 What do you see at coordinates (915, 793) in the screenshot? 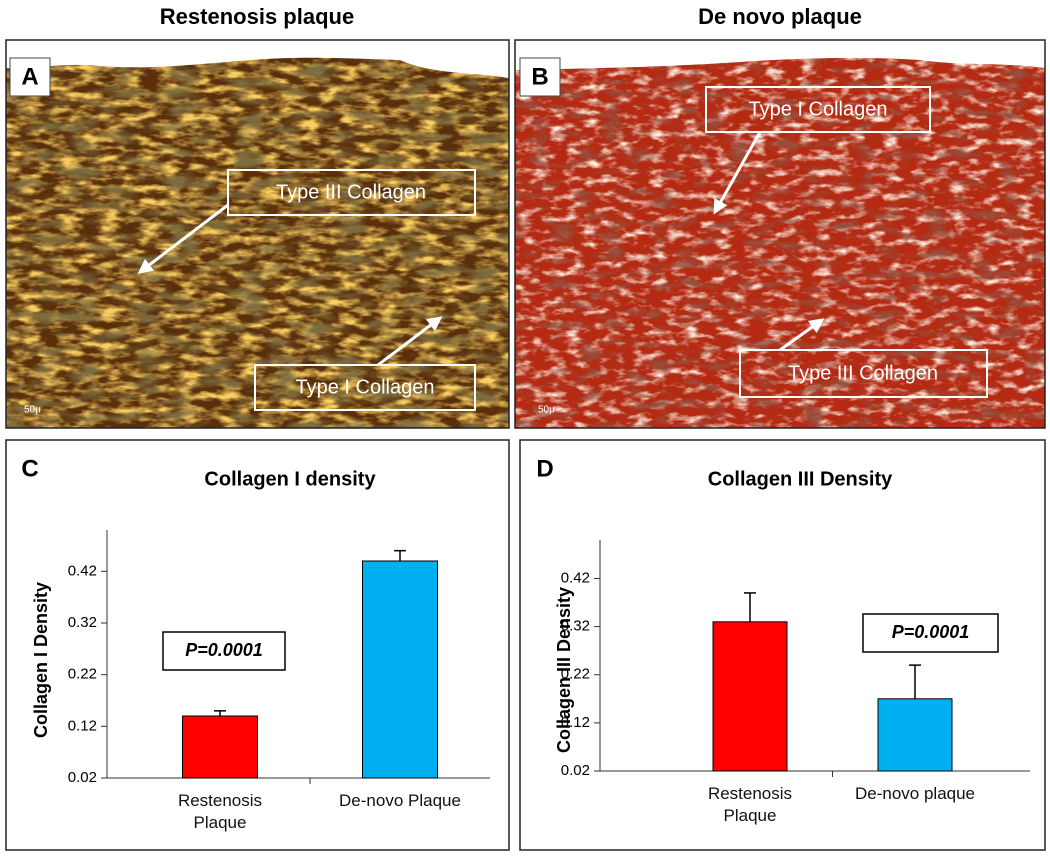
I see `x-tick-label: De-novo plaque` at bounding box center [915, 793].